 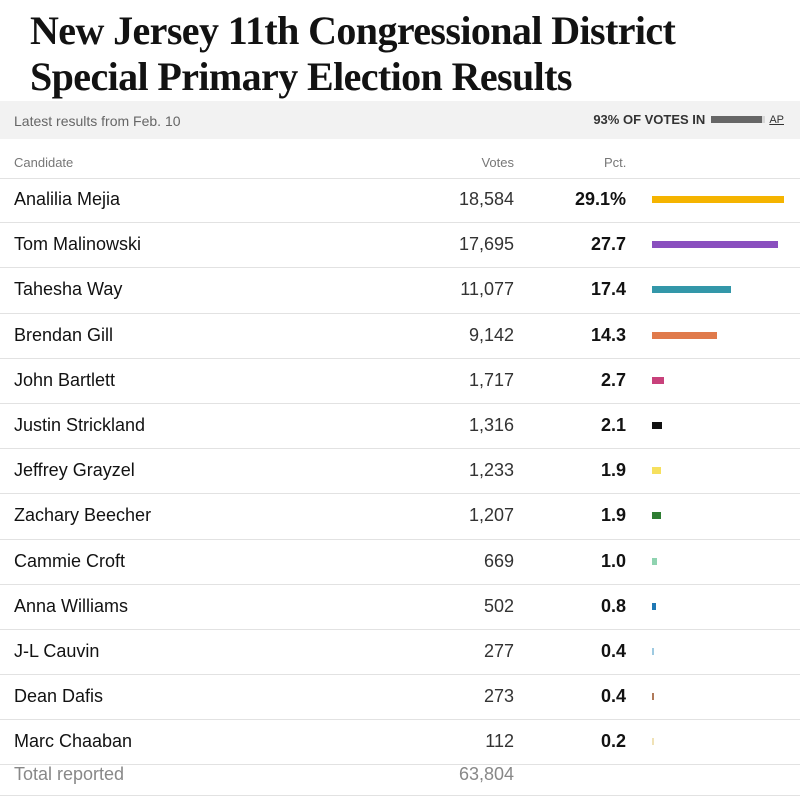 I want to click on total-label: Total reported, so click(x=69, y=774).